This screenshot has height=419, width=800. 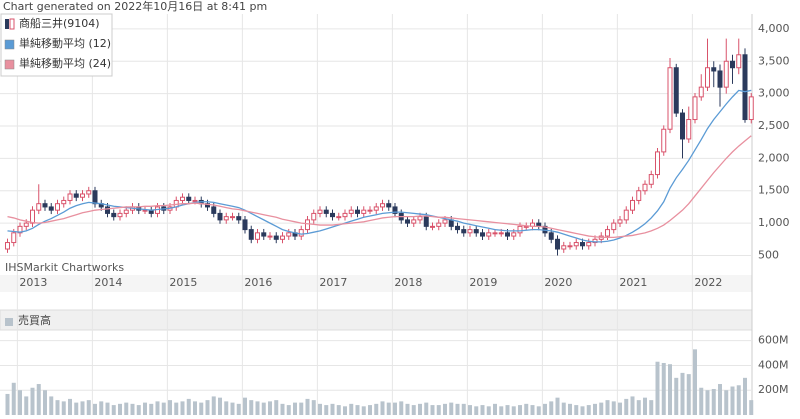 I want to click on x-tick-label: 2015, so click(x=183, y=282).